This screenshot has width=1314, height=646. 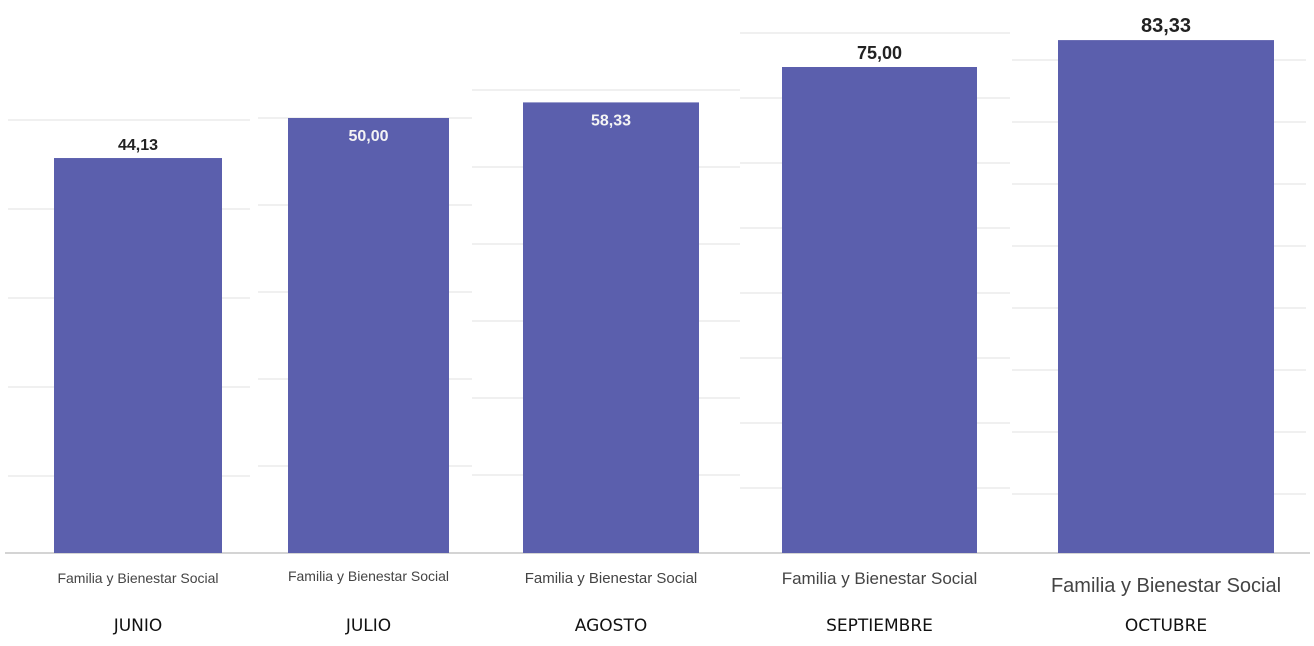 I want to click on x-tick-label-octubre: OCTUBRE, so click(x=1166, y=626).